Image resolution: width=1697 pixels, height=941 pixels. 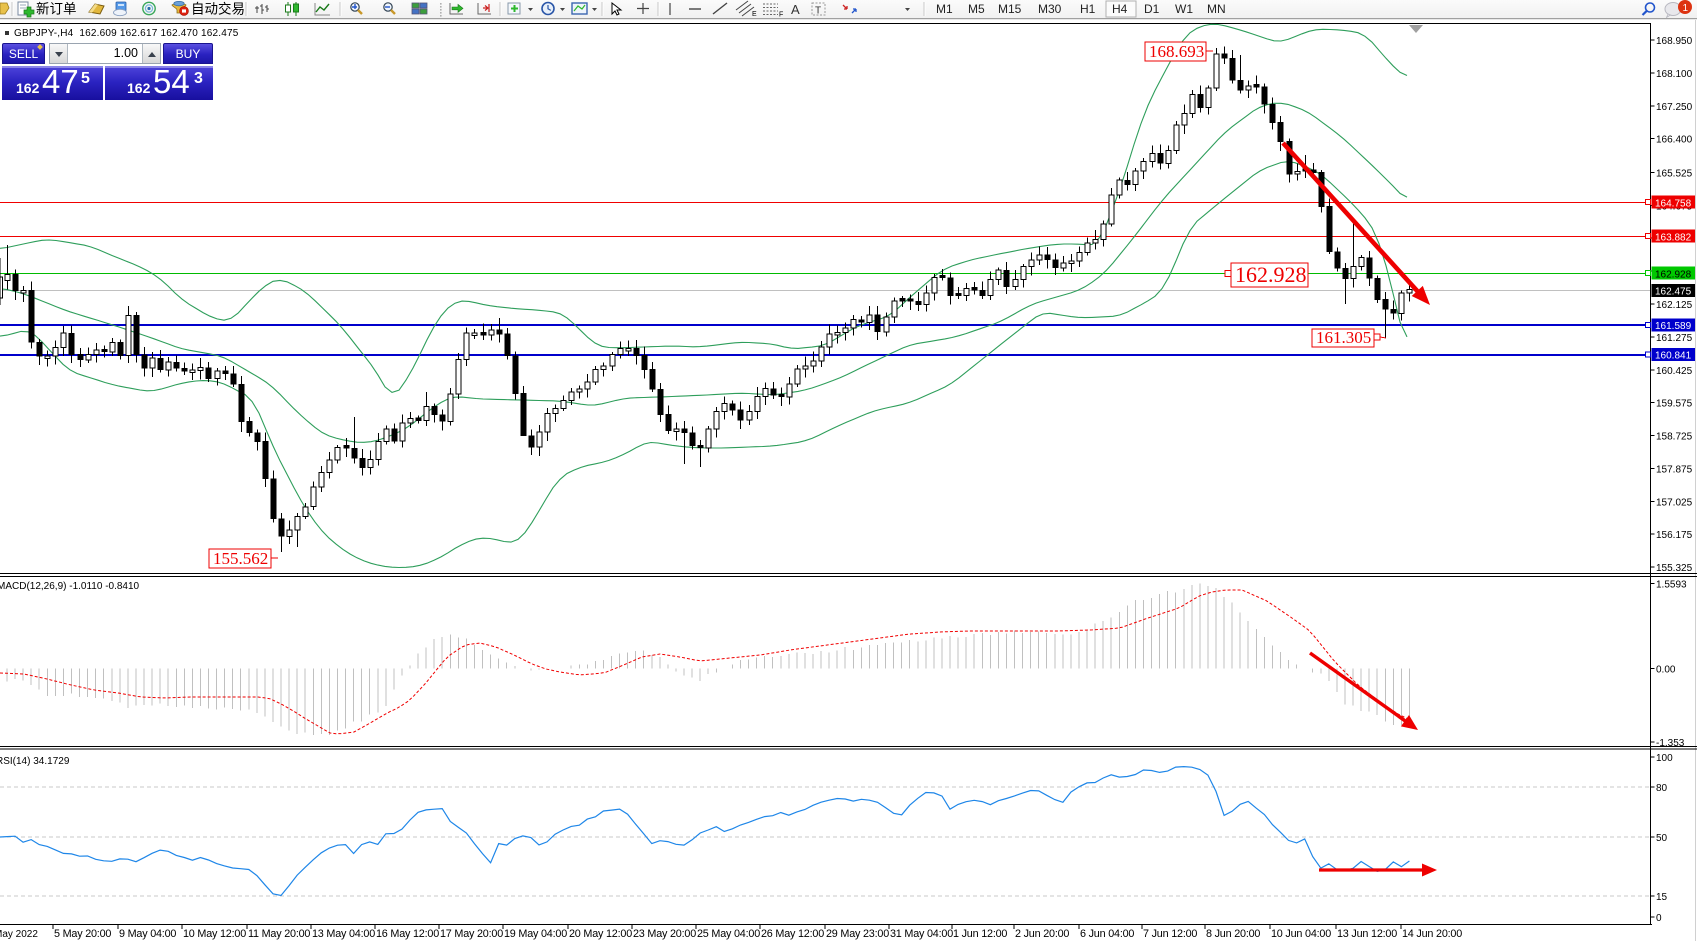 What do you see at coordinates (728, 934) in the screenshot?
I see `svg-text: 25 May 04:00` at bounding box center [728, 934].